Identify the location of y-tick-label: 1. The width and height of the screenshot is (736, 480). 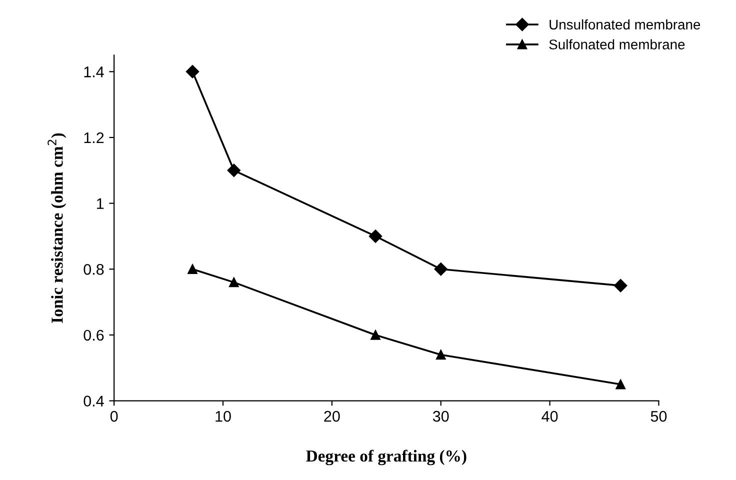
(100, 203).